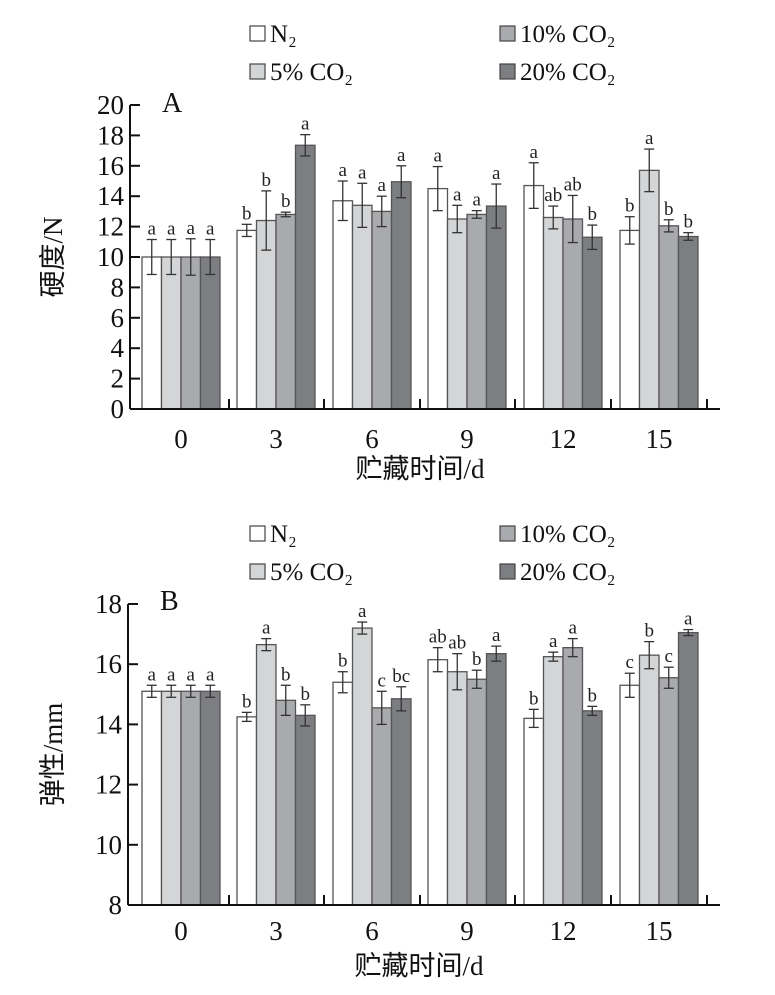 The width and height of the screenshot is (775, 995). I want to click on x-axis-label: 贮藏时间/d, so click(420, 469).